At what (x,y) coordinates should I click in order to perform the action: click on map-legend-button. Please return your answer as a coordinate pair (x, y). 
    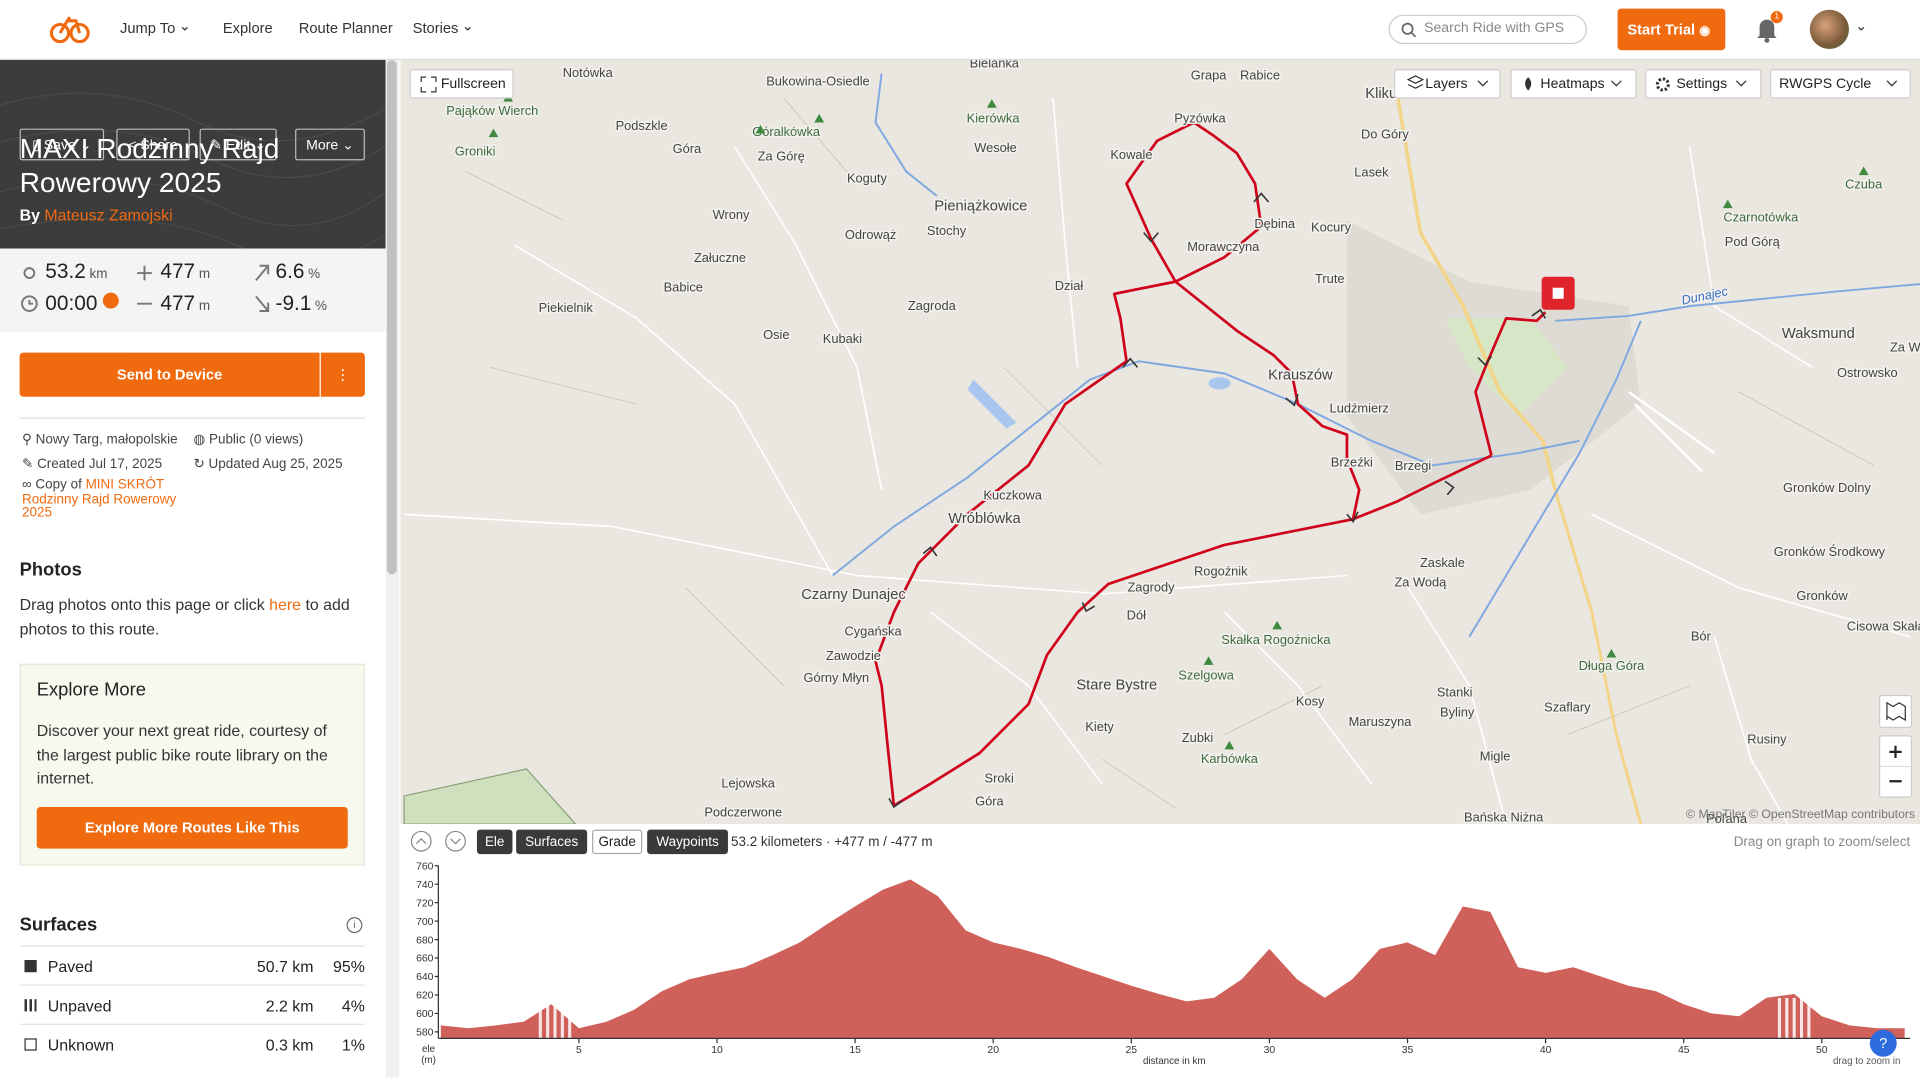
    Looking at the image, I should click on (1895, 711).